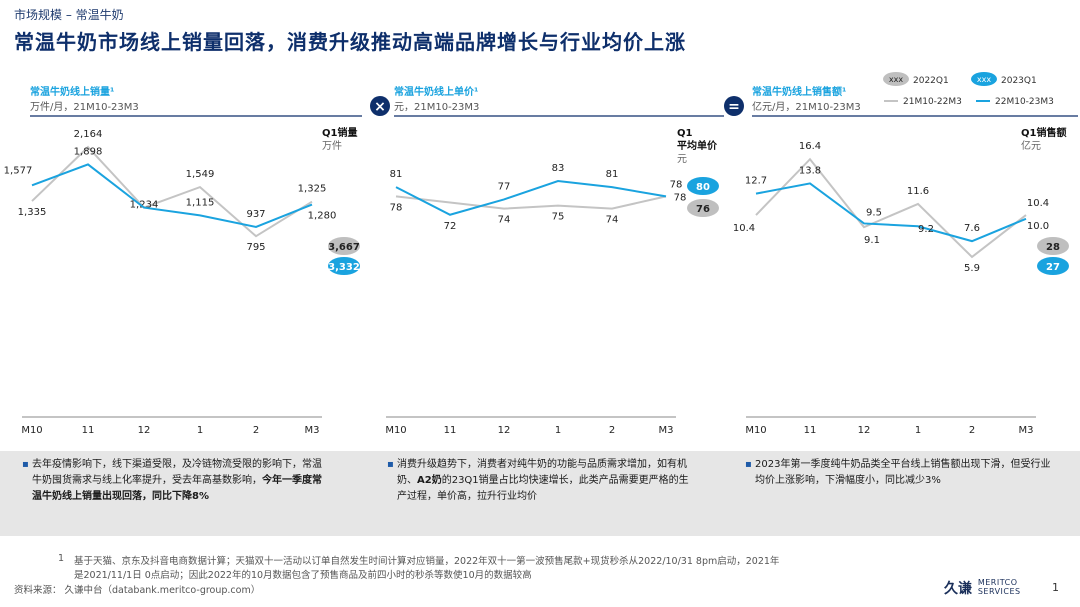  I want to click on insight-1-bold: 今年一季度常温牛奶线上销量出现回落，同比下降8%, so click(177, 488).